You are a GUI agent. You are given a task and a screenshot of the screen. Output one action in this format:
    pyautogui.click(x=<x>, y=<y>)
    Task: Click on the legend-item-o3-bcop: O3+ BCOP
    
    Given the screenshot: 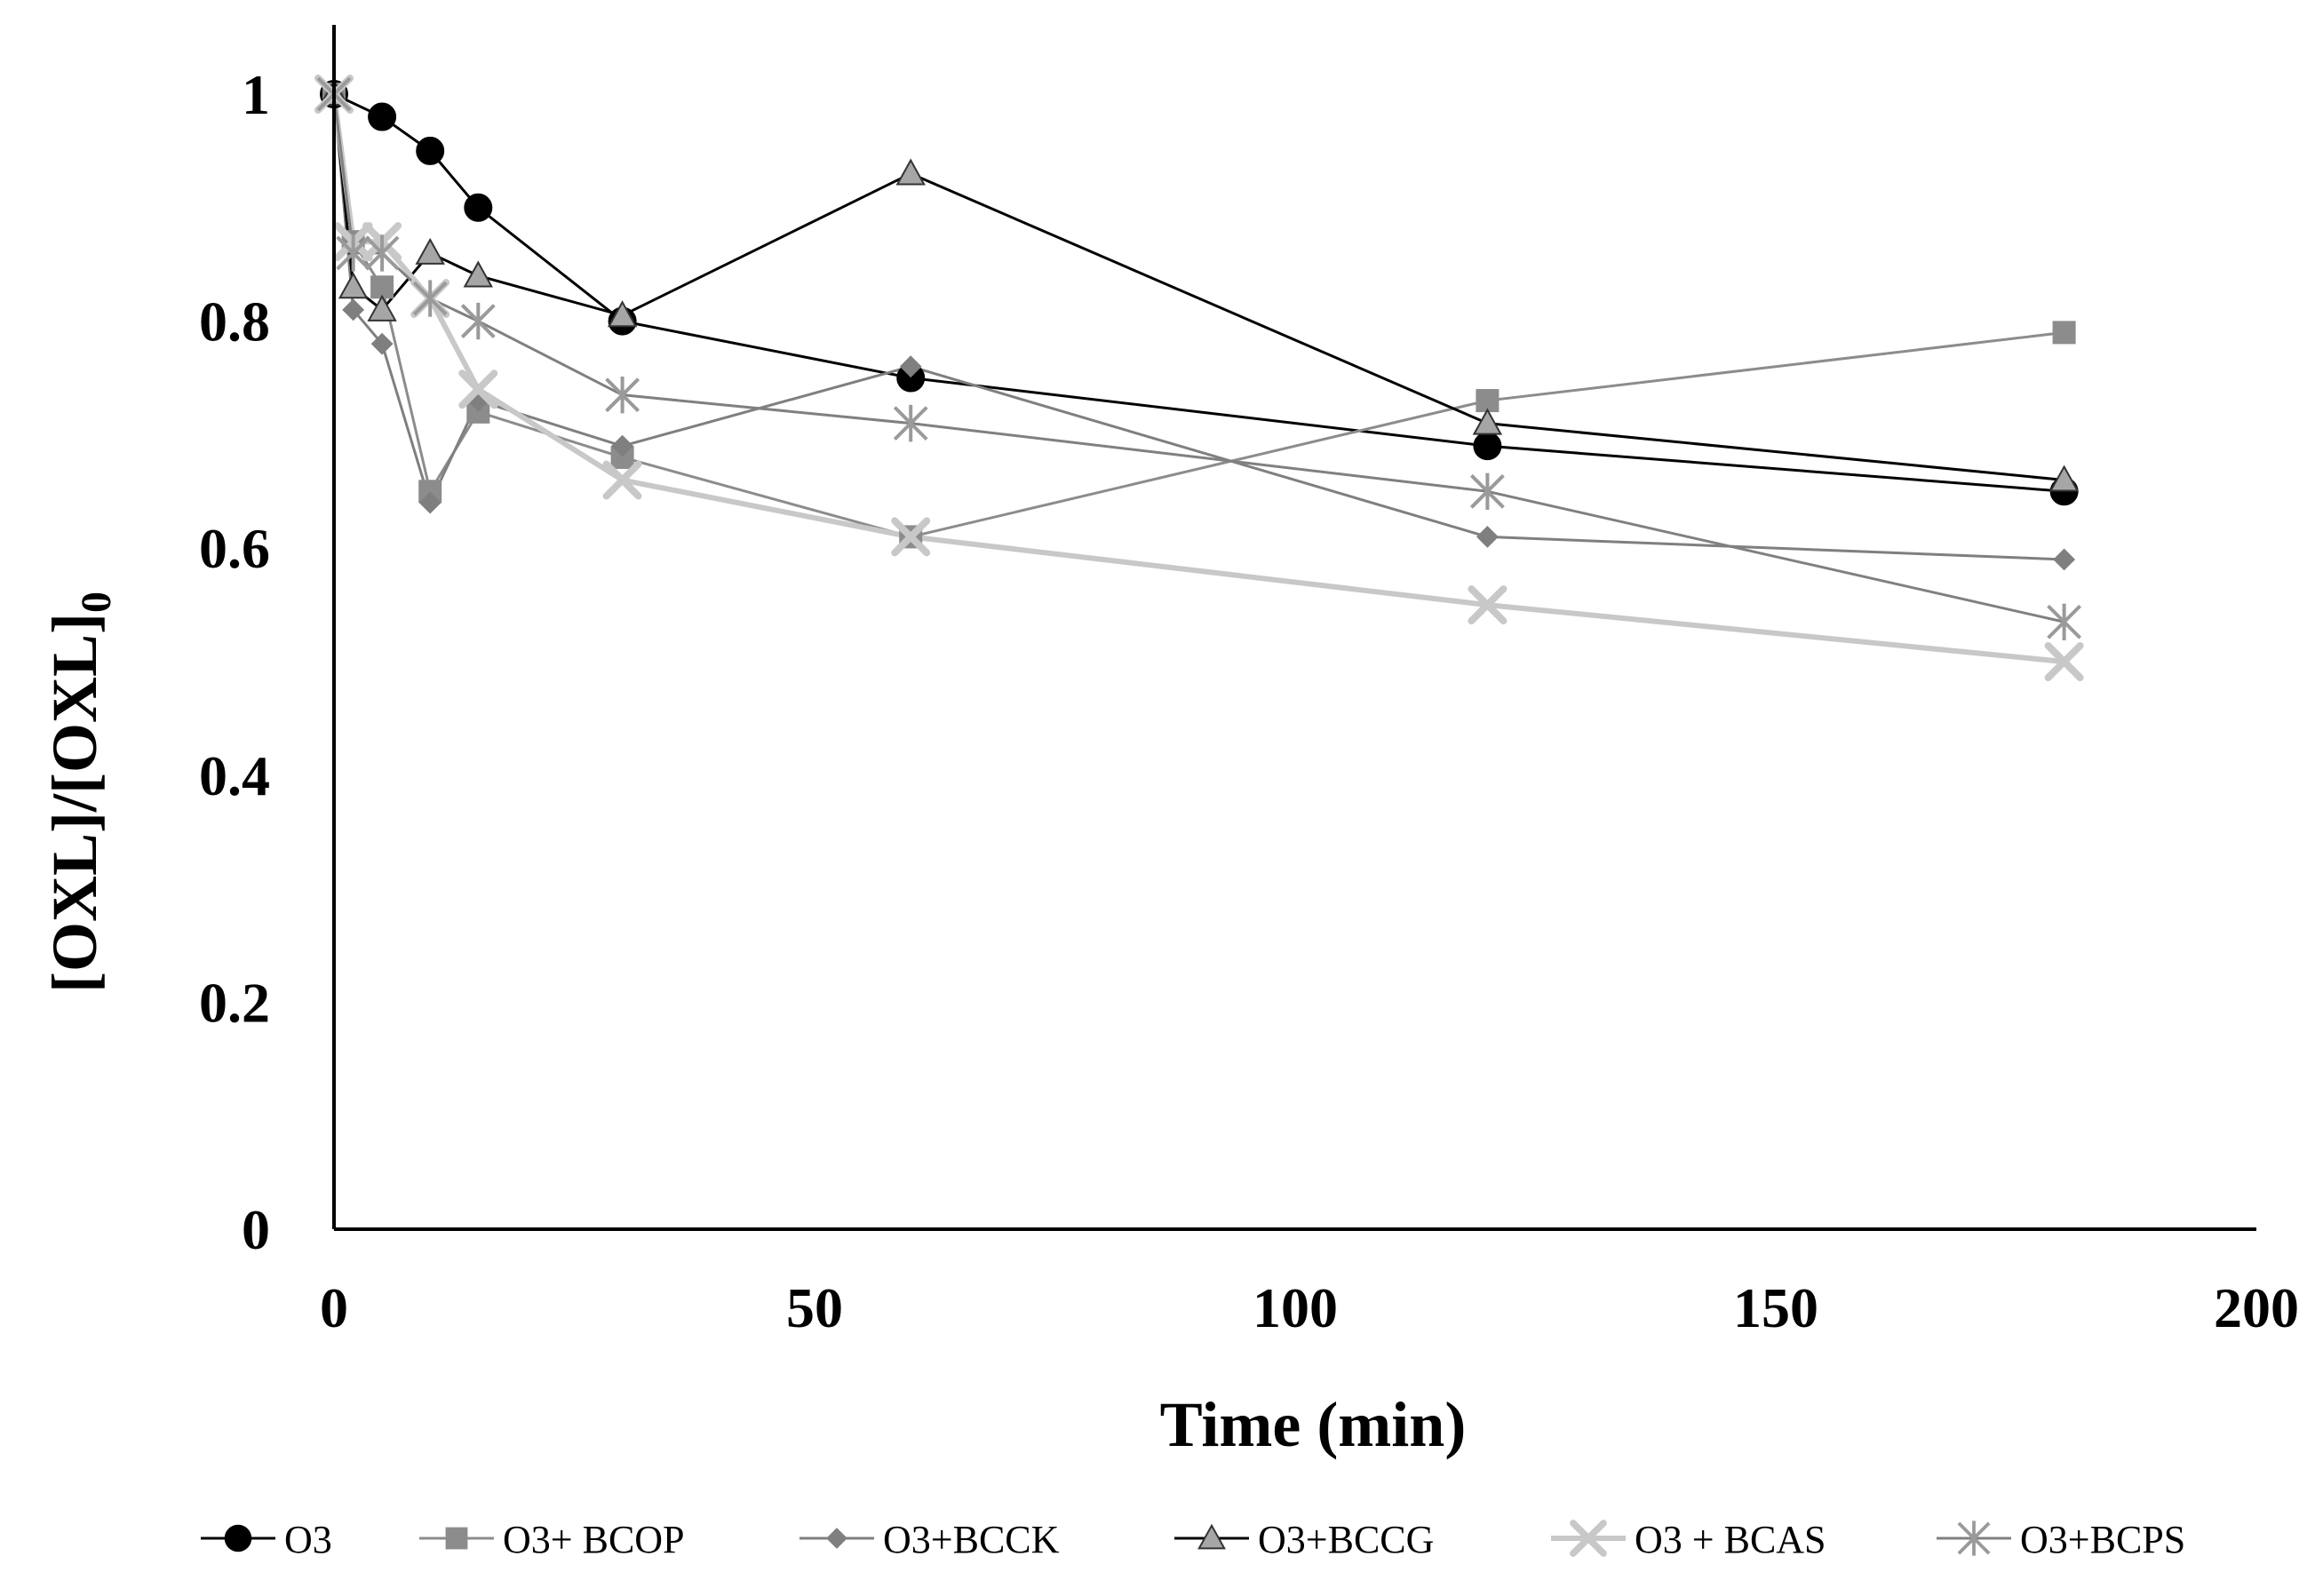 What is the action you would take?
    pyautogui.click(x=552, y=1539)
    